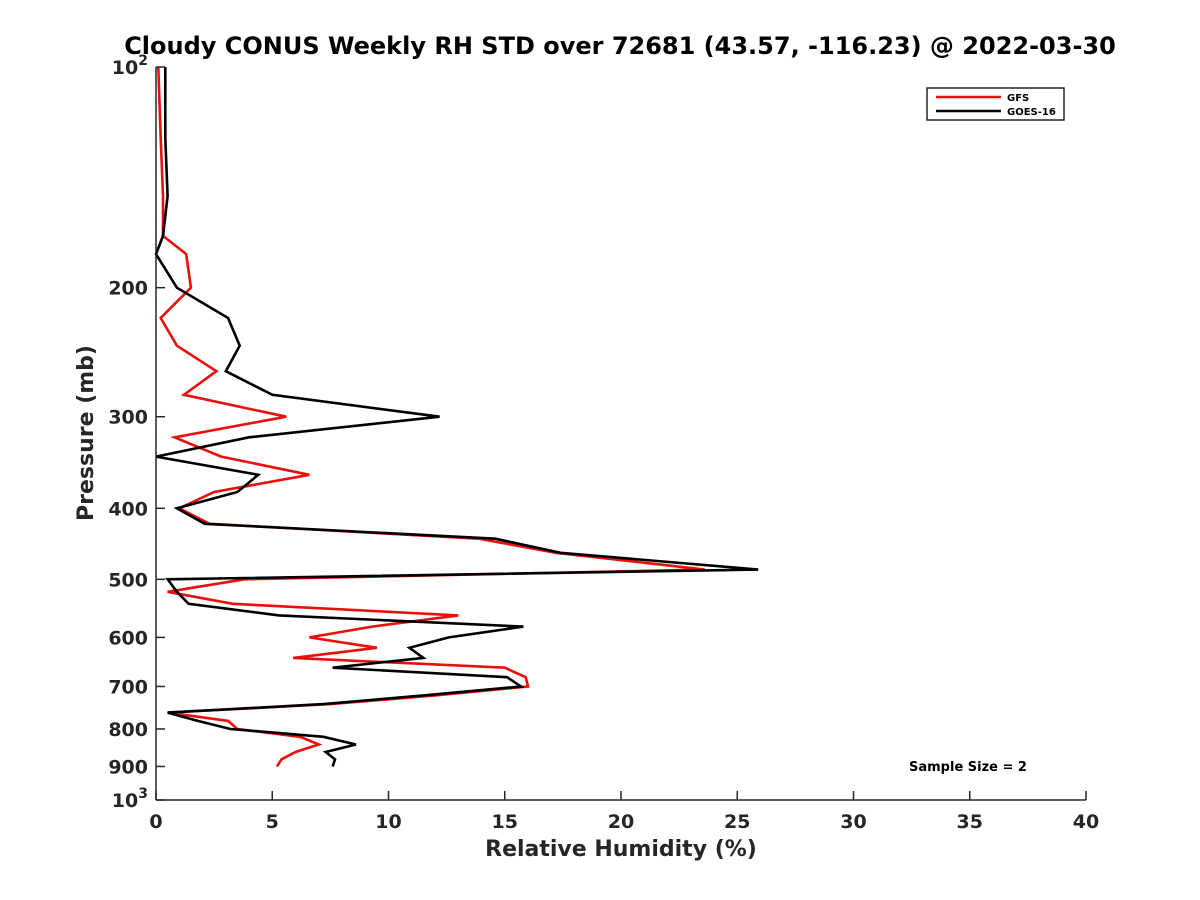 The image size is (1200, 900). Describe the element at coordinates (853, 822) in the screenshot. I see `x-tick-label: 30` at that location.